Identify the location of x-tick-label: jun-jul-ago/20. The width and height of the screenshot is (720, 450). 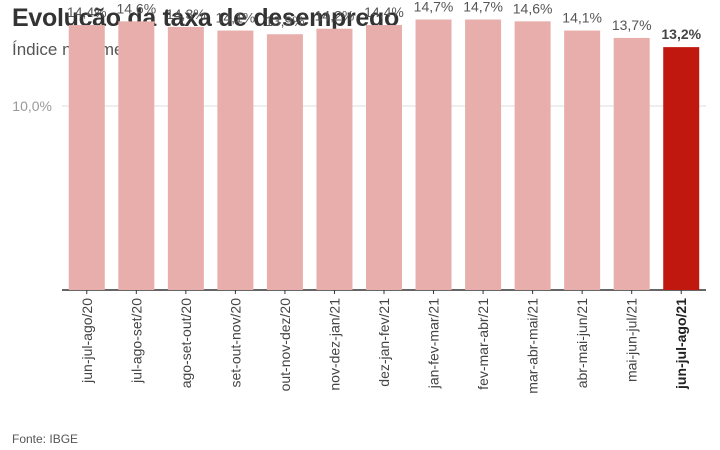
(87, 341).